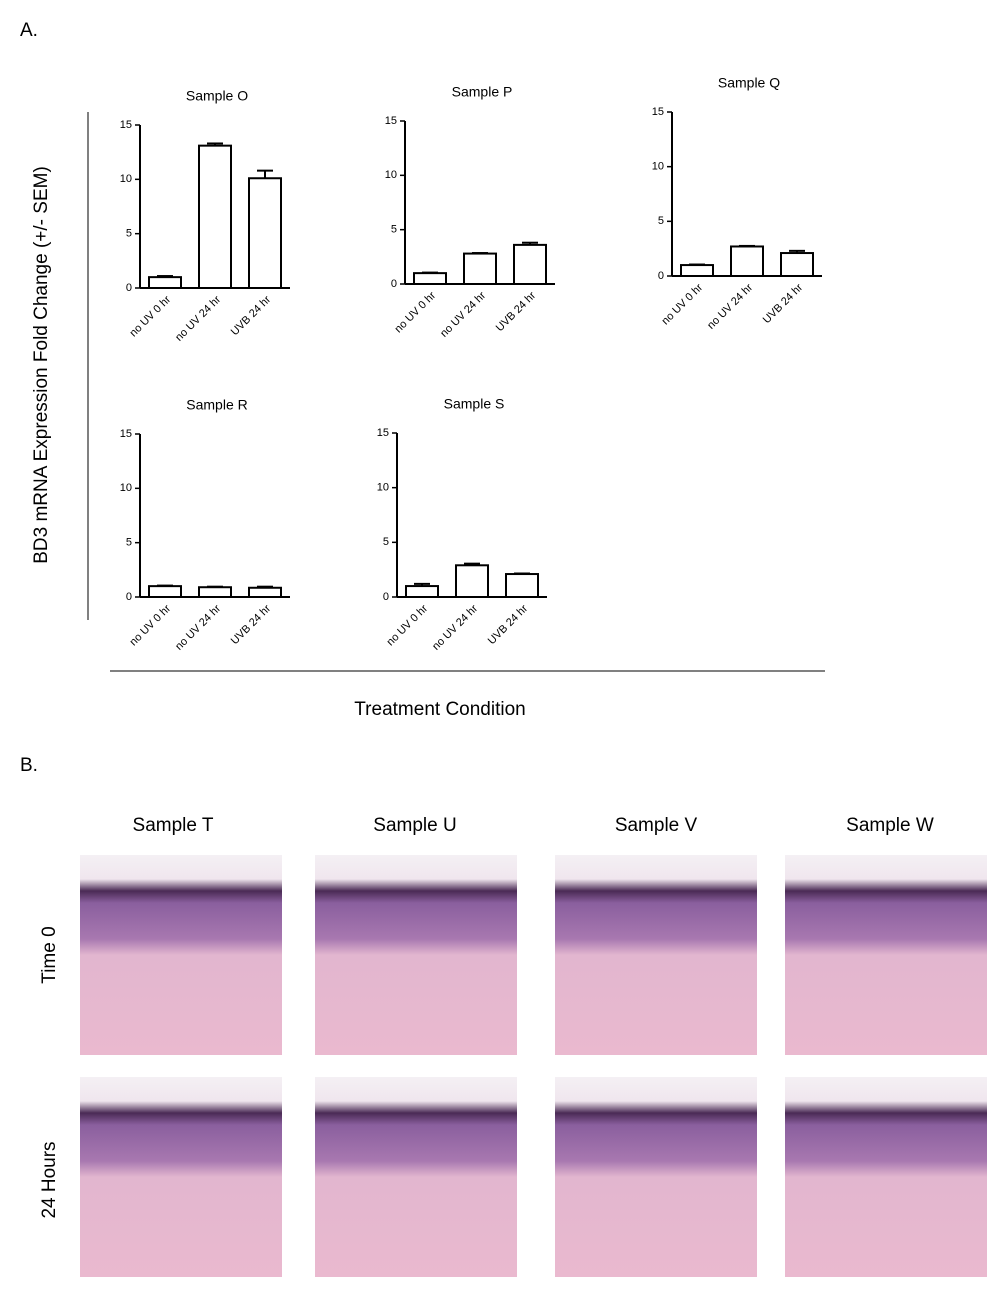 This screenshot has width=1000, height=1293. I want to click on chart-title: Sample P, so click(482, 92).